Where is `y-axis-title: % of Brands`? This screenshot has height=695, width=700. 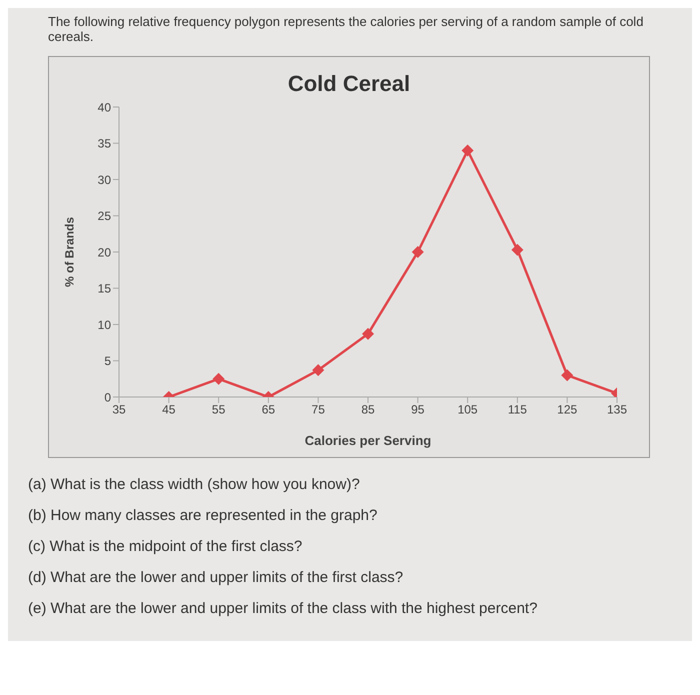
y-axis-title: % of Brands is located at coordinates (69, 252).